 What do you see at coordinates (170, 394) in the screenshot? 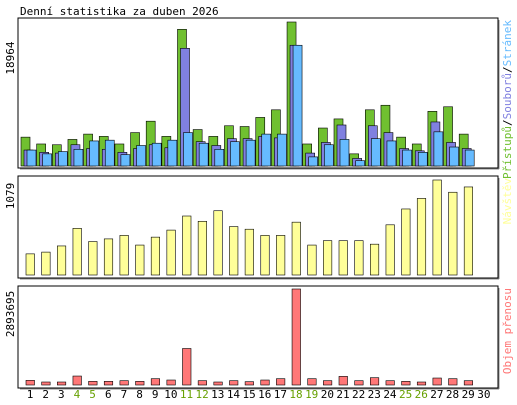
I see `x-tick-label-day-10: 10` at bounding box center [170, 394].